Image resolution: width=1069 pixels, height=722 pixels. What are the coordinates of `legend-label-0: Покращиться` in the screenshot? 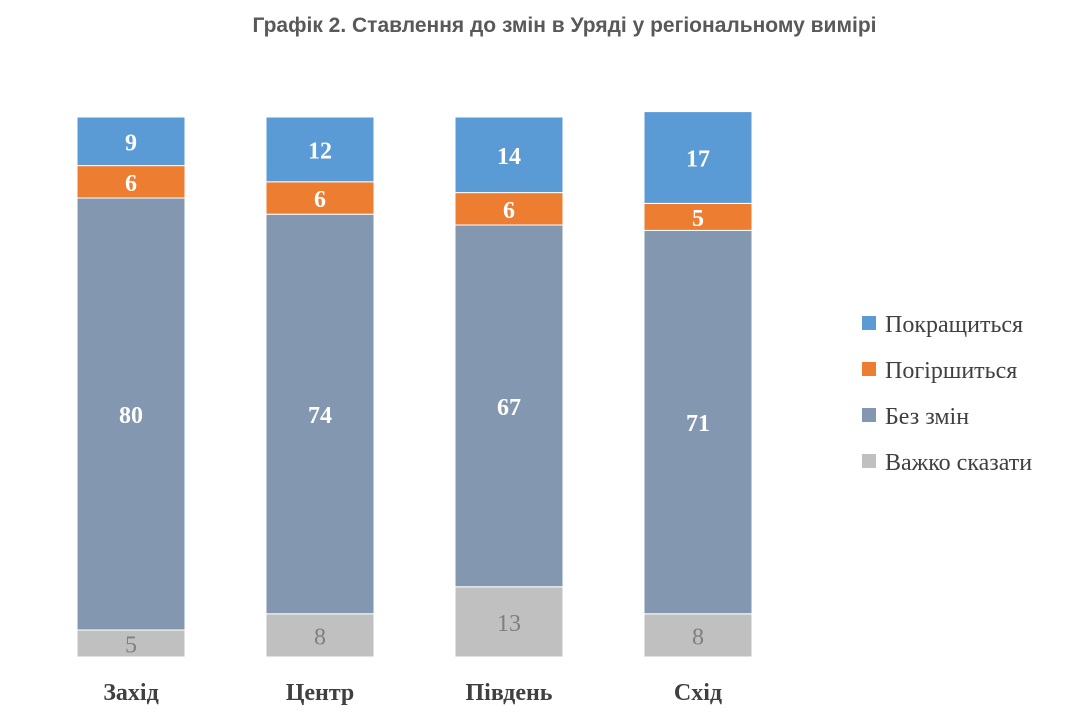 It's located at (954, 325).